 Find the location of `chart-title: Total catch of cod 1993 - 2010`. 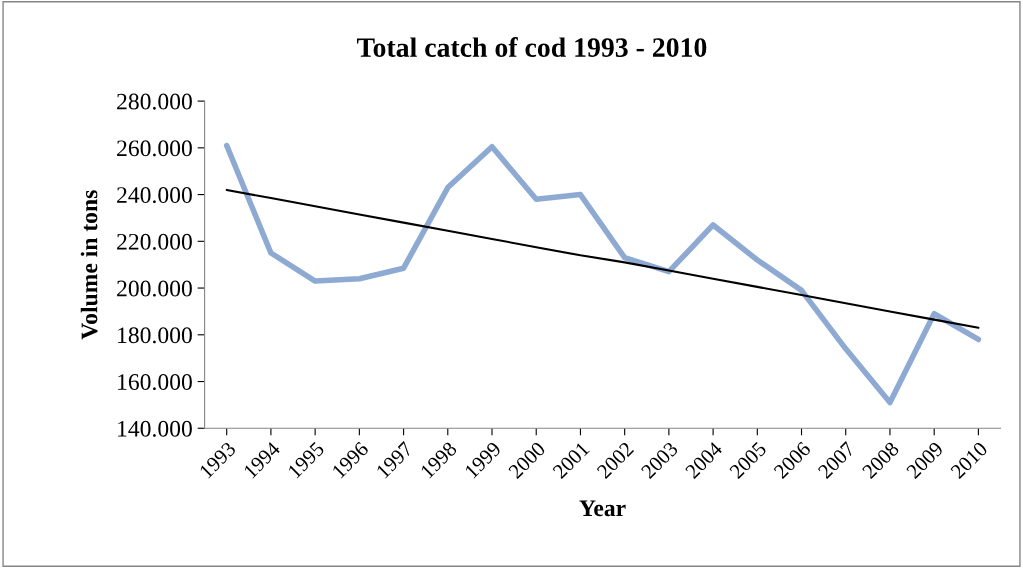

chart-title: Total catch of cod 1993 - 2010 is located at coordinates (531, 47).